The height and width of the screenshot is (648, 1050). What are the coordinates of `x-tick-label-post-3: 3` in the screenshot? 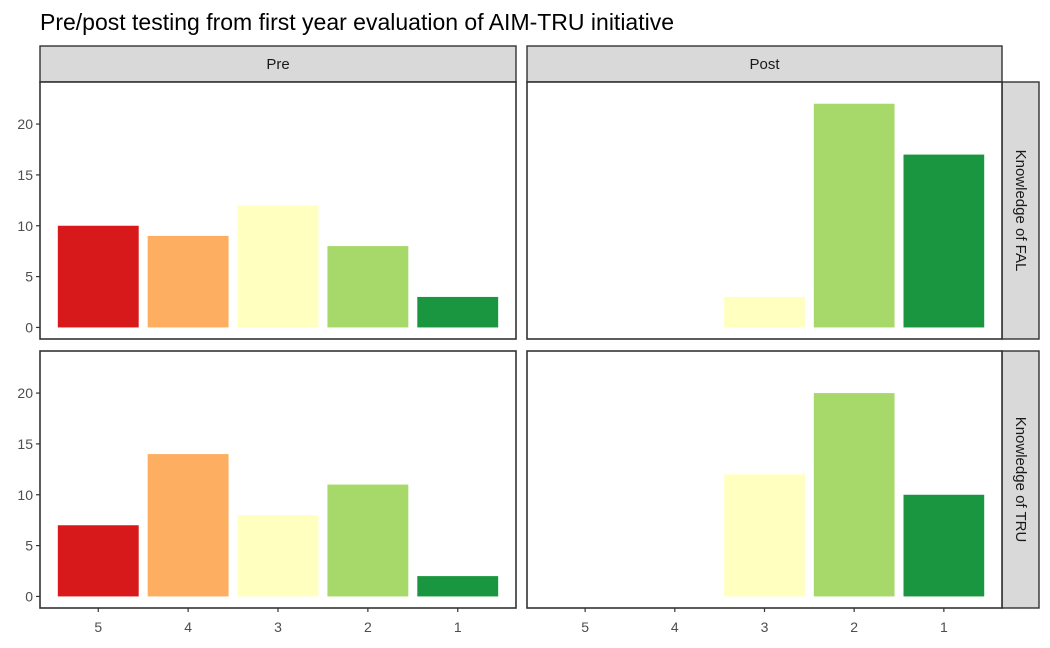 It's located at (765, 627).